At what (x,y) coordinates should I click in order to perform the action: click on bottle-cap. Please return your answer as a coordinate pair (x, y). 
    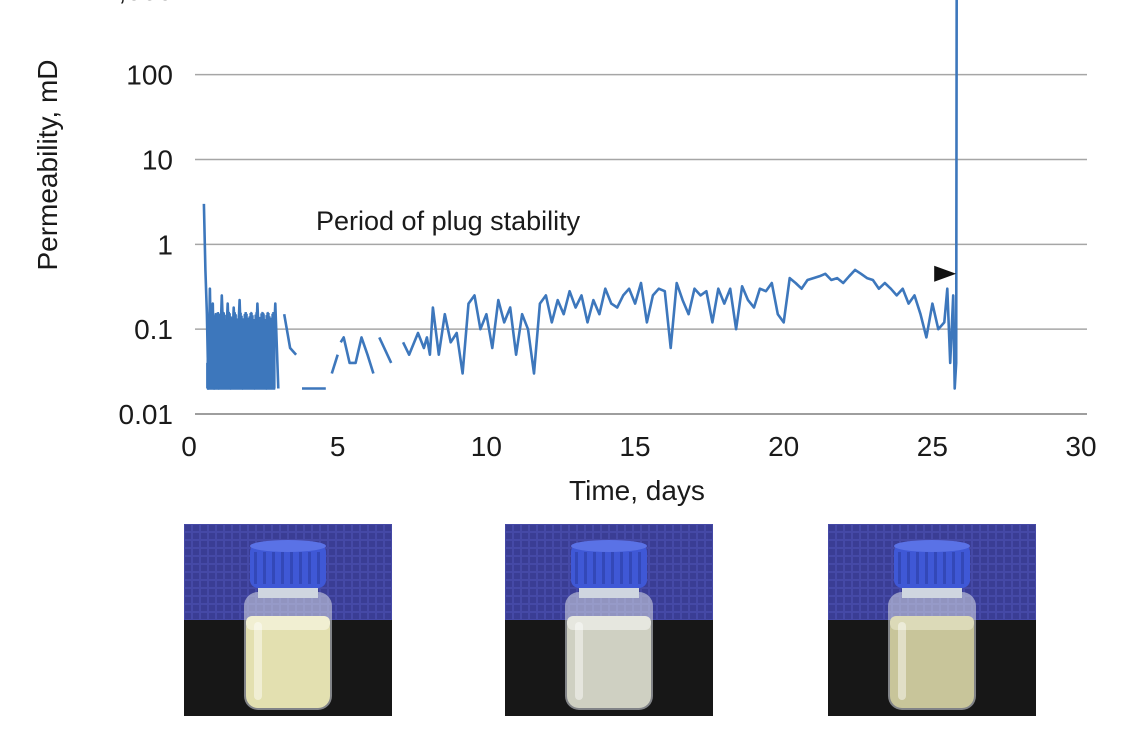
    Looking at the image, I should click on (288, 566).